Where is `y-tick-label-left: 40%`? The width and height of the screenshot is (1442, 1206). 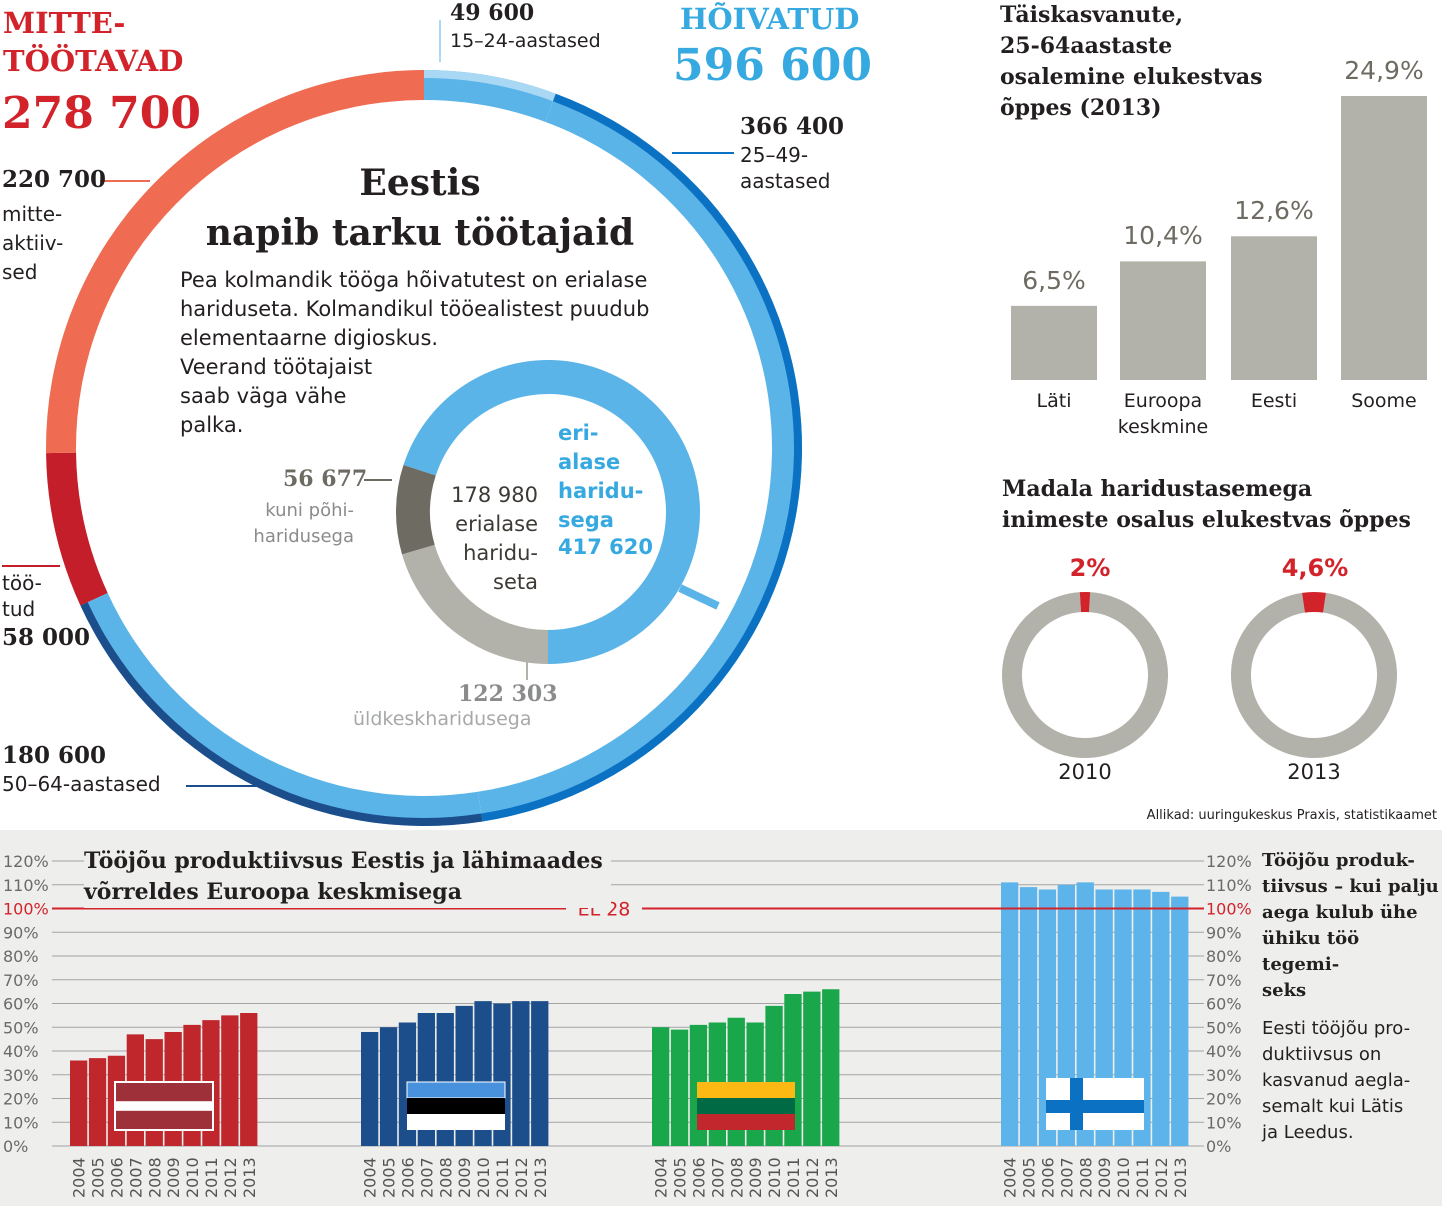 y-tick-label-left: 40% is located at coordinates (21, 1051).